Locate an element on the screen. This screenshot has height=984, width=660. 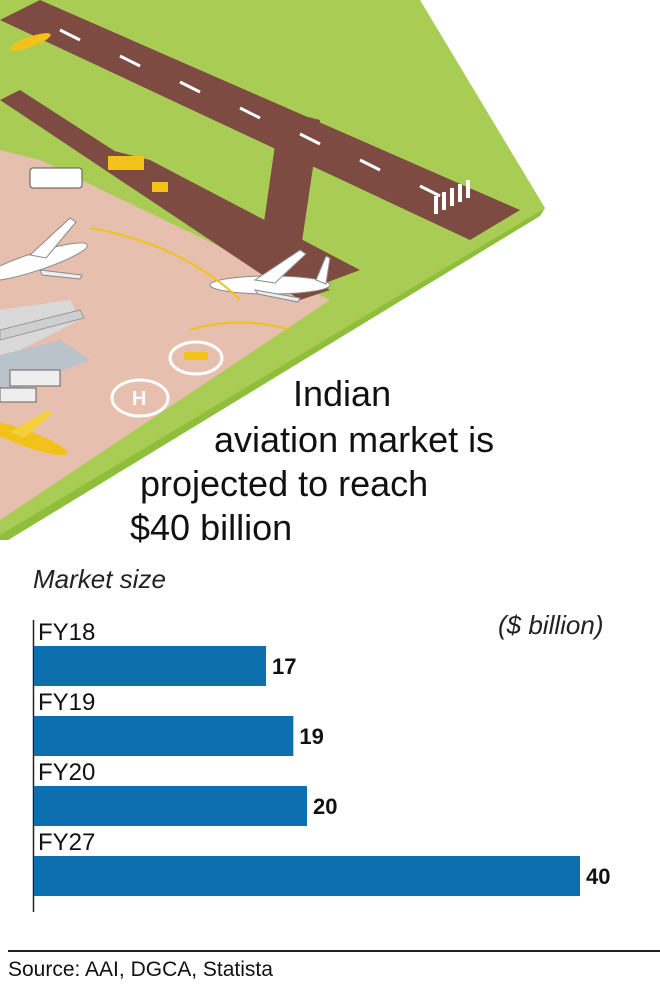
value-label: 19 is located at coordinates (311, 736).